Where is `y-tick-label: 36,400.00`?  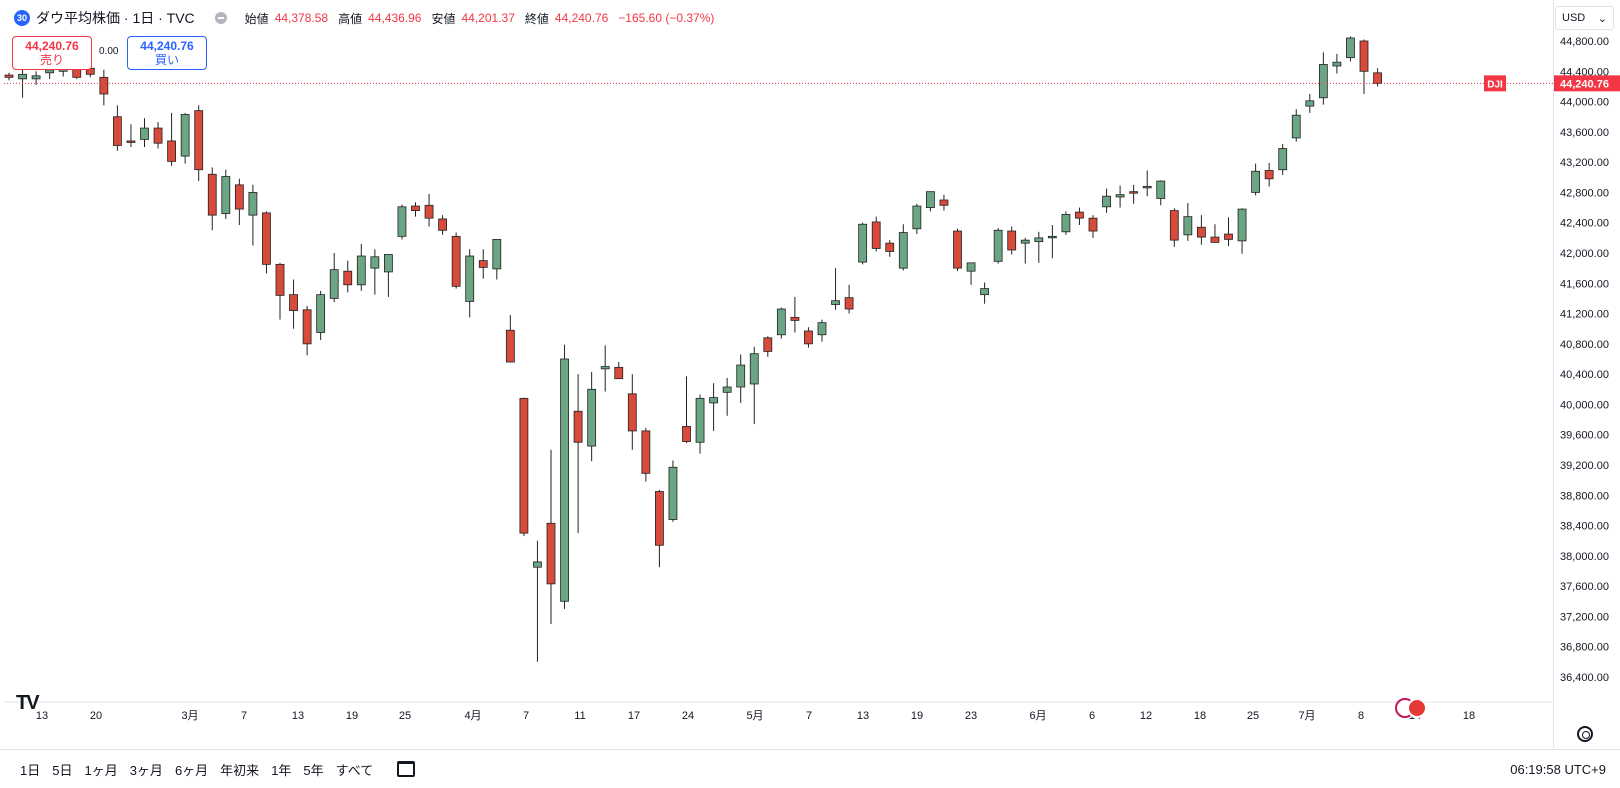
y-tick-label: 36,400.00 is located at coordinates (1584, 678).